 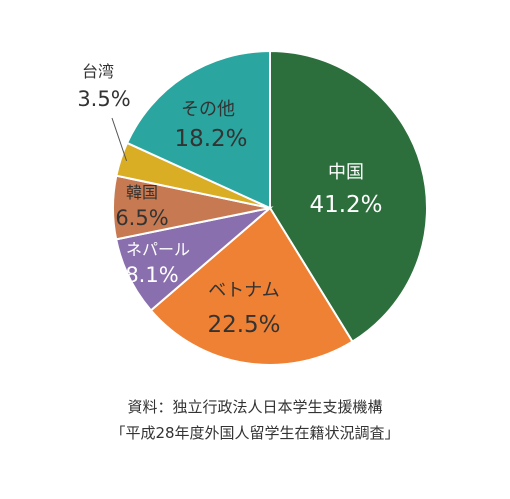 I want to click on taiwan-leader-line, so click(x=119, y=139).